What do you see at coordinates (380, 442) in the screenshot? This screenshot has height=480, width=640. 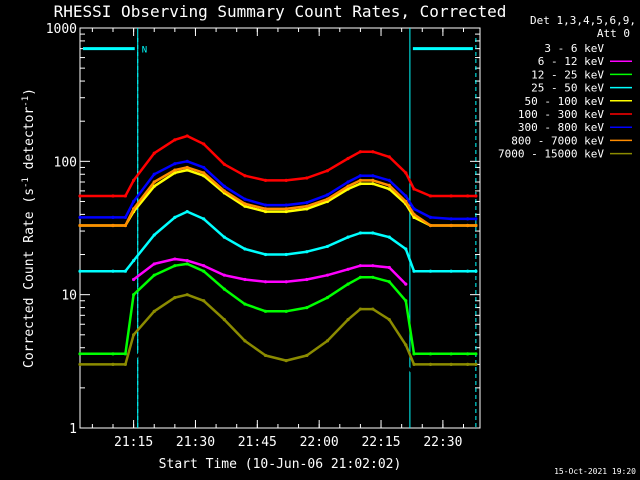 I see `x-tick-label: 22:15` at bounding box center [380, 442].